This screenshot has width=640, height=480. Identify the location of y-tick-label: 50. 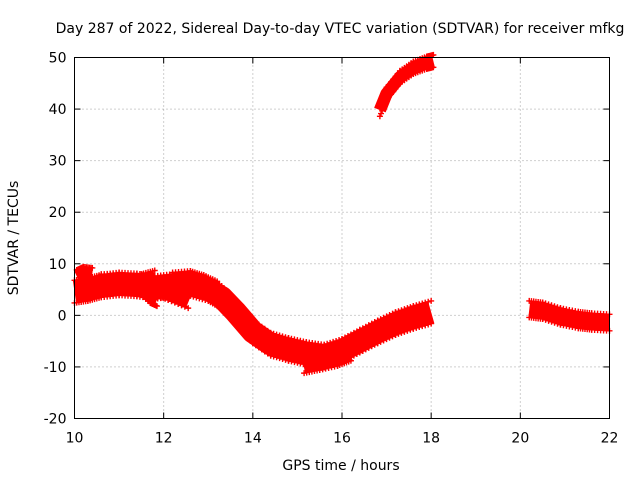
(58, 59).